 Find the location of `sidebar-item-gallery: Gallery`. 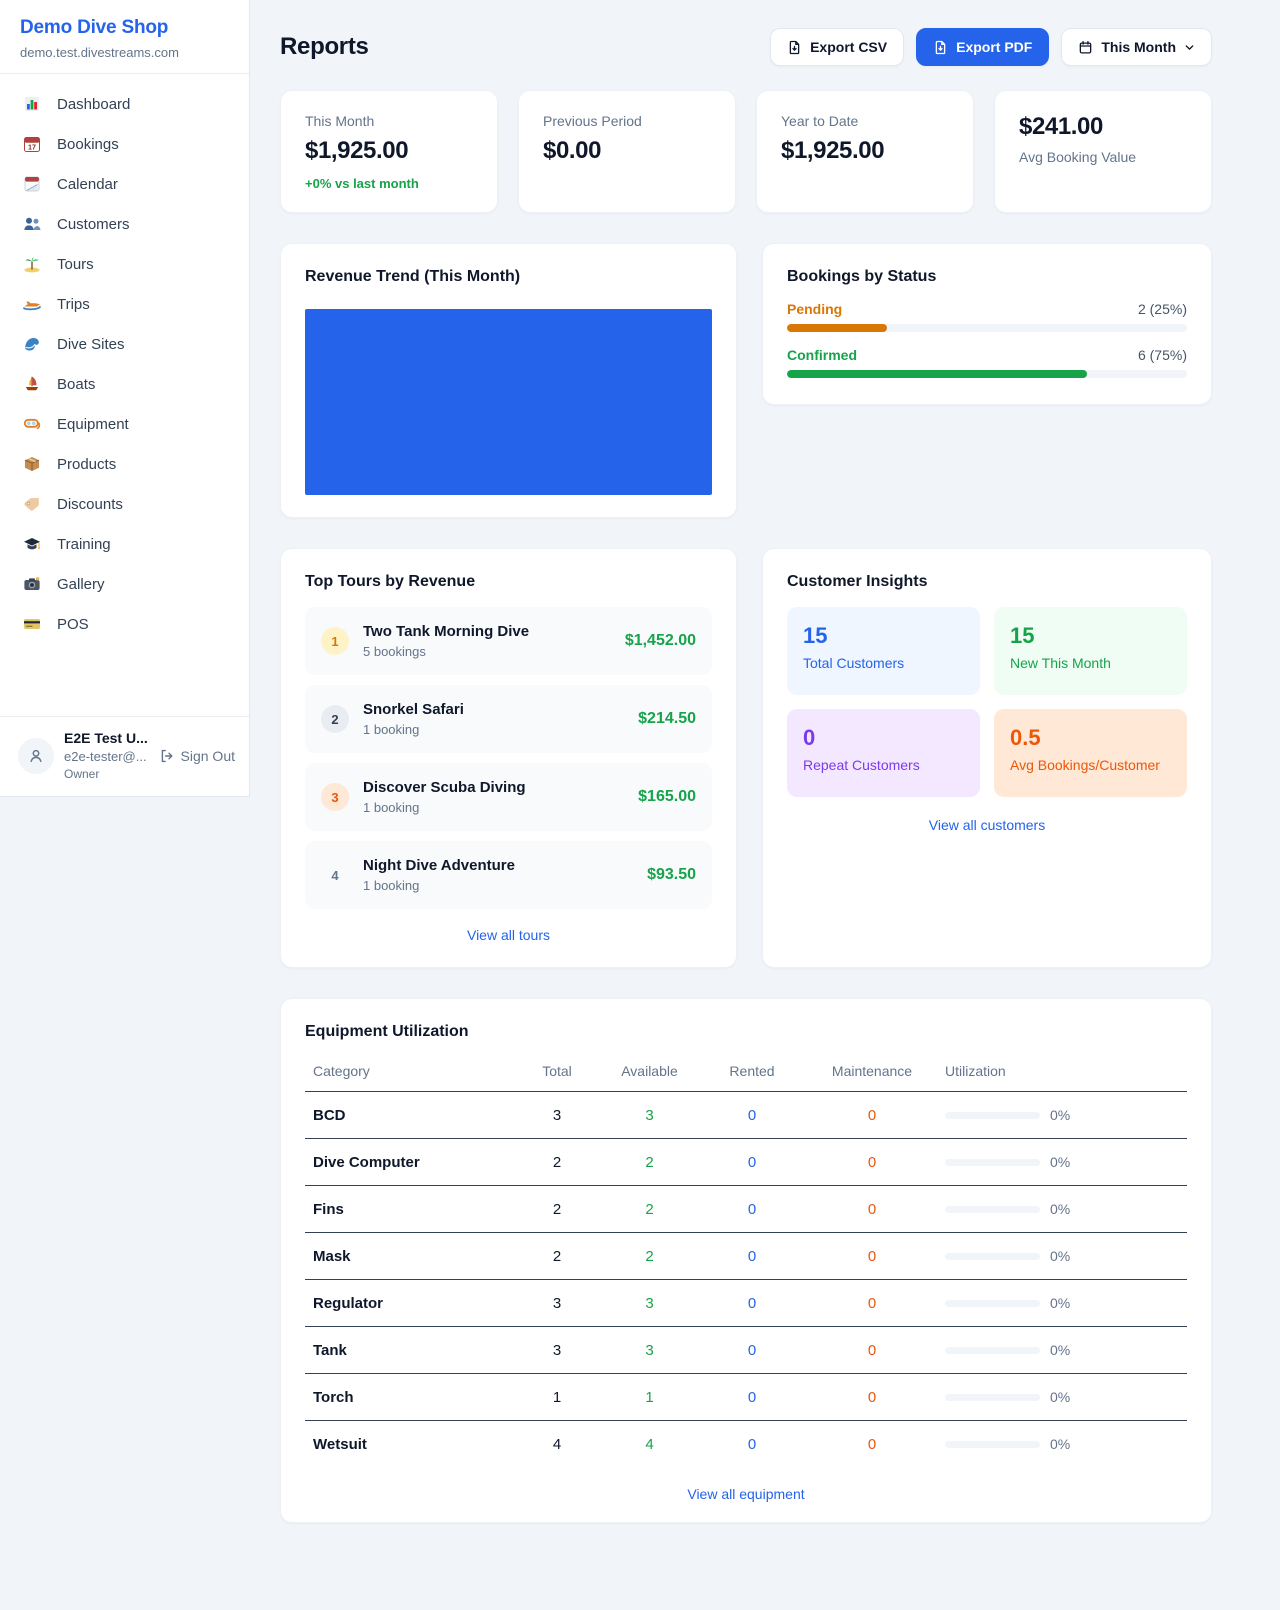

sidebar-item-gallery: Gallery is located at coordinates (124, 584).